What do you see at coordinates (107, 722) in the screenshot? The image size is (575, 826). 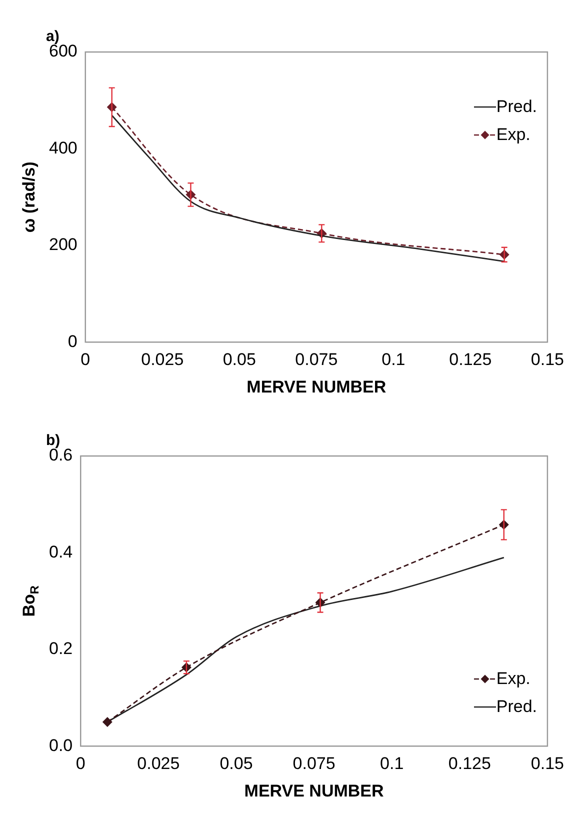 I see `point` at bounding box center [107, 722].